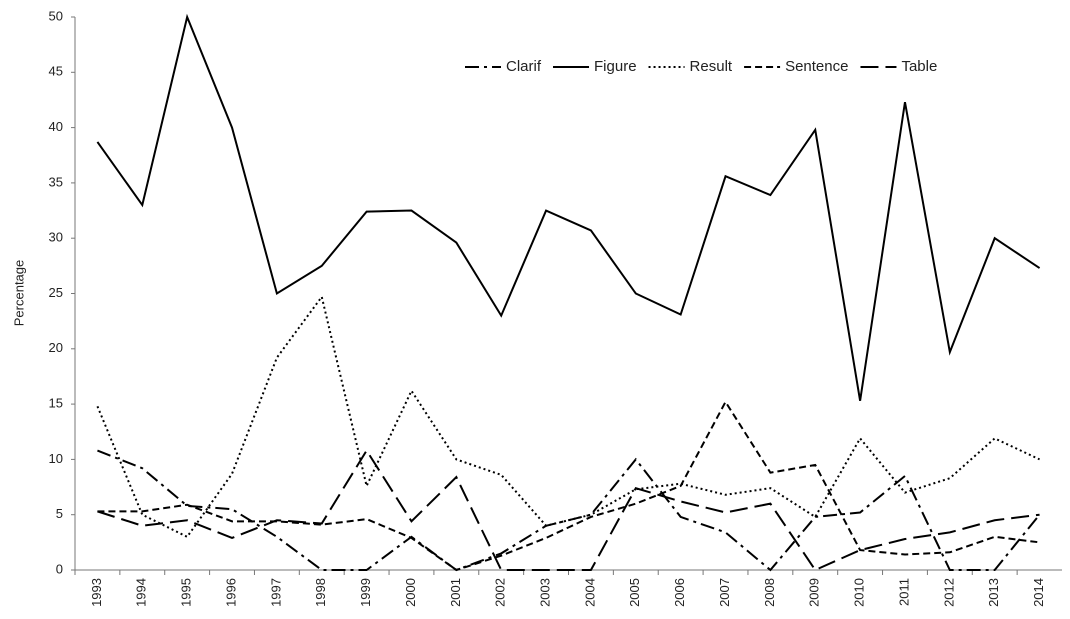 Image resolution: width=1070 pixels, height=619 pixels. What do you see at coordinates (56, 292) in the screenshot?
I see `y-tick-label: 25` at bounding box center [56, 292].